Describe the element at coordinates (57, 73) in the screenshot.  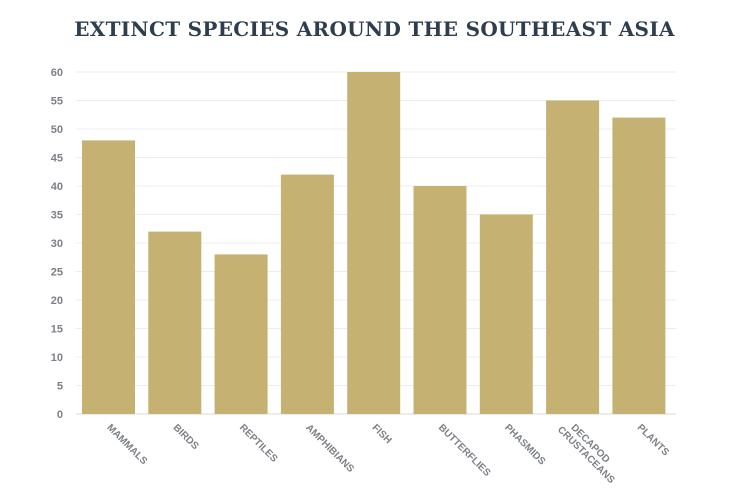
I see `y-tick-label: 60` at that location.